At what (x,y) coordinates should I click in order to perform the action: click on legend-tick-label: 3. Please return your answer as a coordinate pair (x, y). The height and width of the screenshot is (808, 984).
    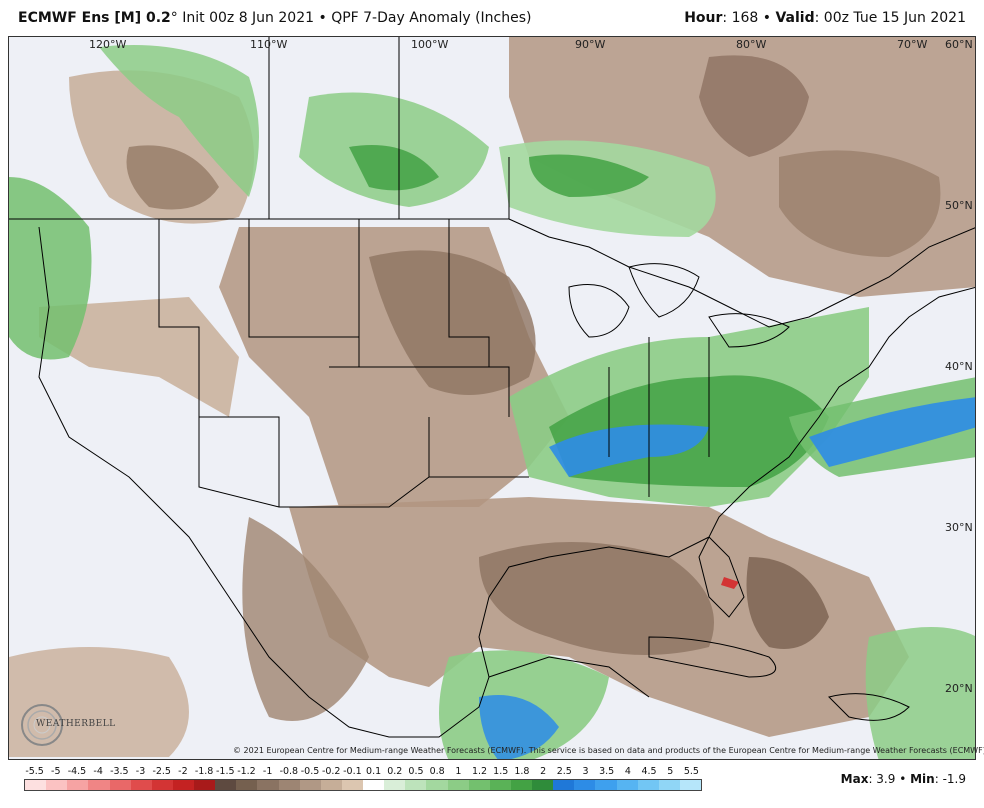
    Looking at the image, I should click on (585, 771).